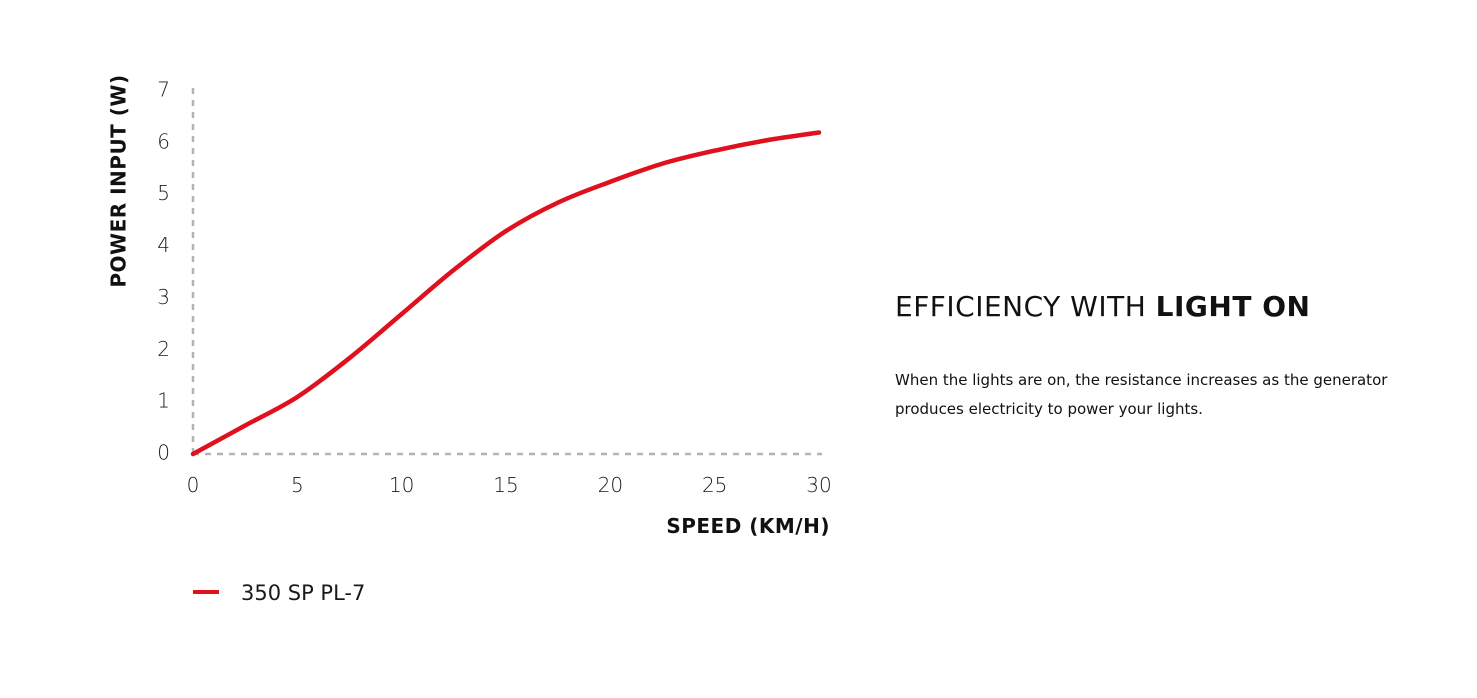 This screenshot has height=698, width=1477. What do you see at coordinates (163, 401) in the screenshot?
I see `y-tick-label: 1` at bounding box center [163, 401].